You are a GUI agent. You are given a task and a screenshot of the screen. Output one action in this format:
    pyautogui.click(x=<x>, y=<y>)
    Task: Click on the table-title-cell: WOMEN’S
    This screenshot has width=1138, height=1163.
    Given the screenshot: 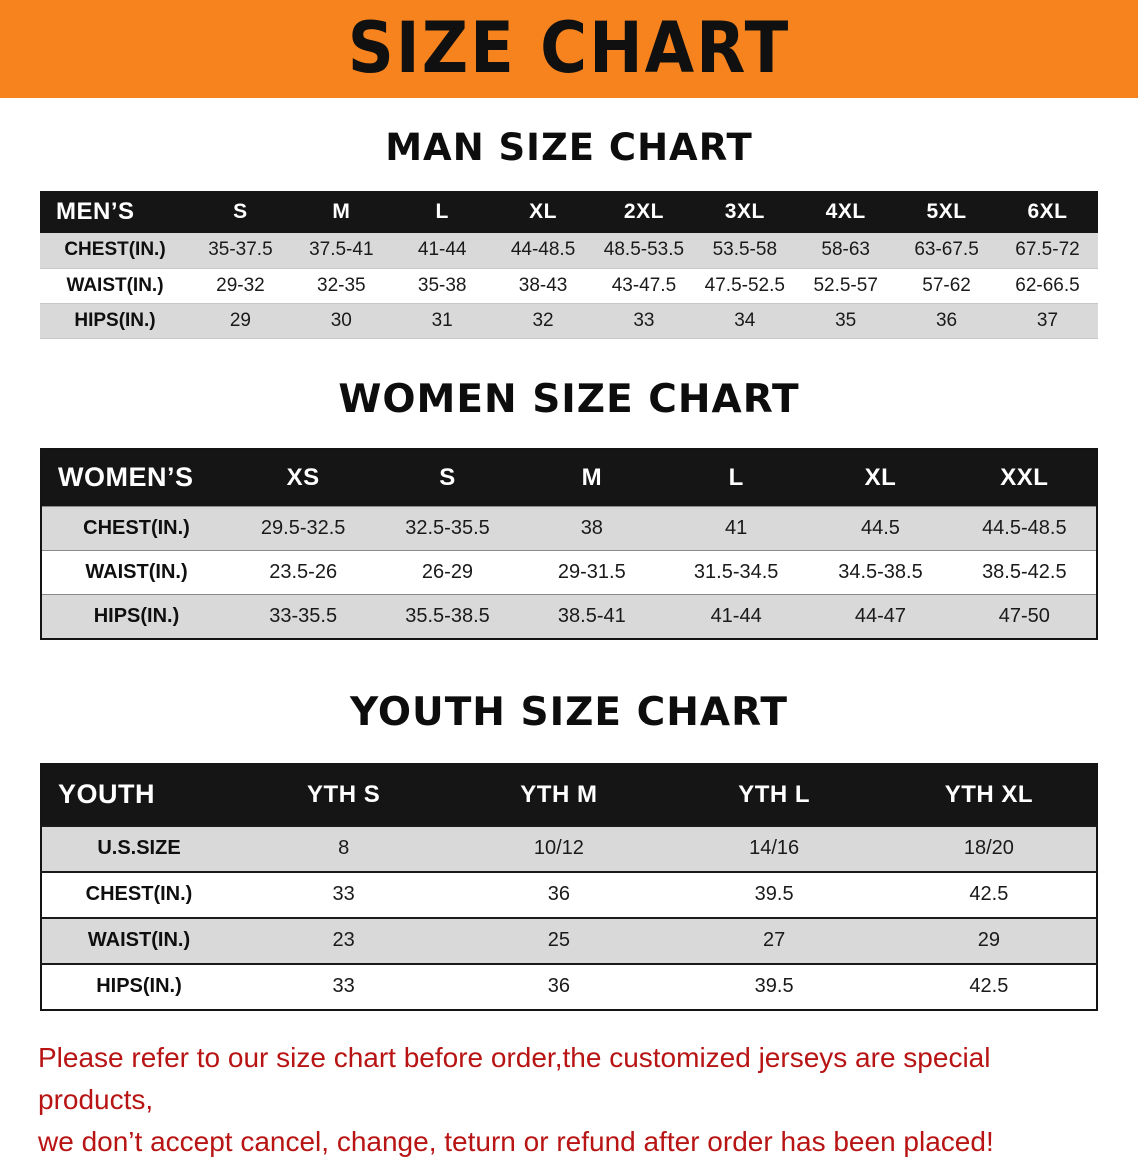 What is the action you would take?
    pyautogui.click(x=136, y=477)
    